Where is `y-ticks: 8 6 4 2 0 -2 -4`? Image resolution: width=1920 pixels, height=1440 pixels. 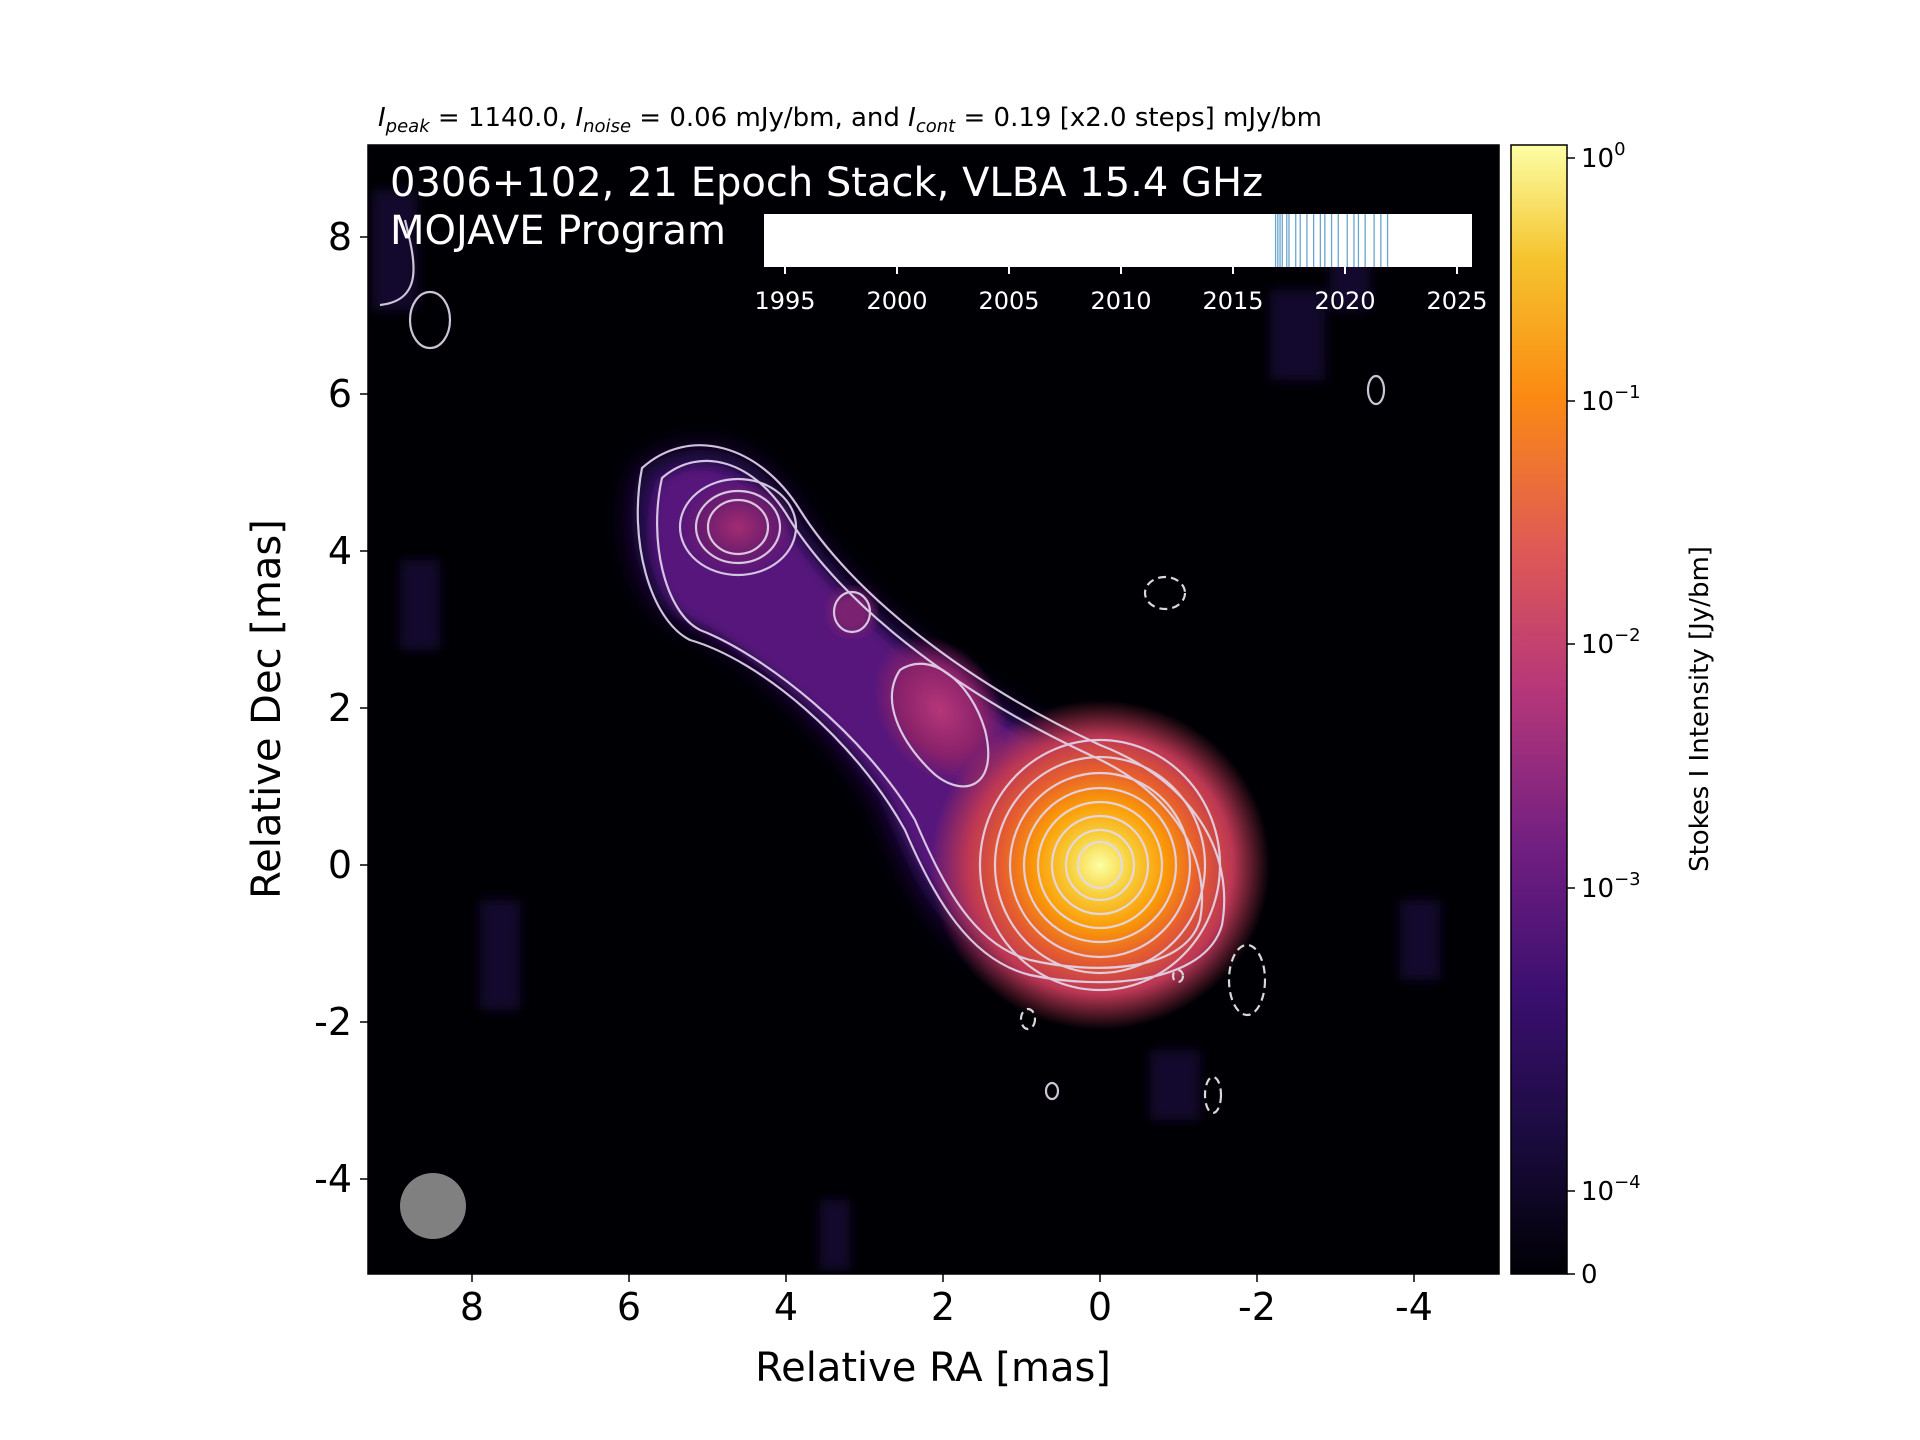
y-ticks: 8 6 4 2 0 -2 -4 is located at coordinates (341, 708).